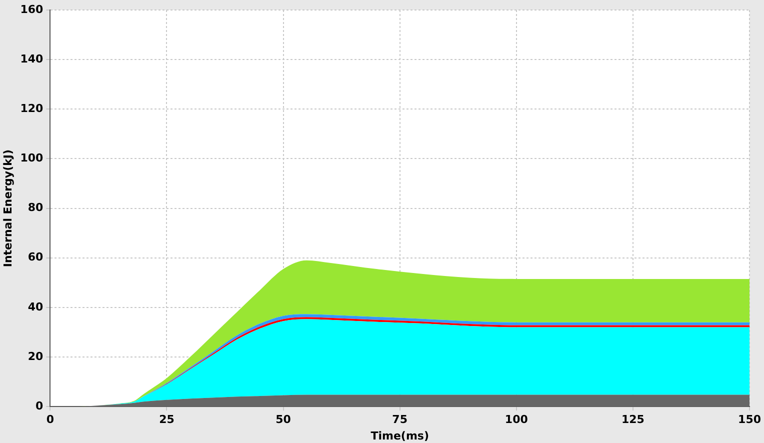  I want to click on x-tick-label: 125, so click(632, 419).